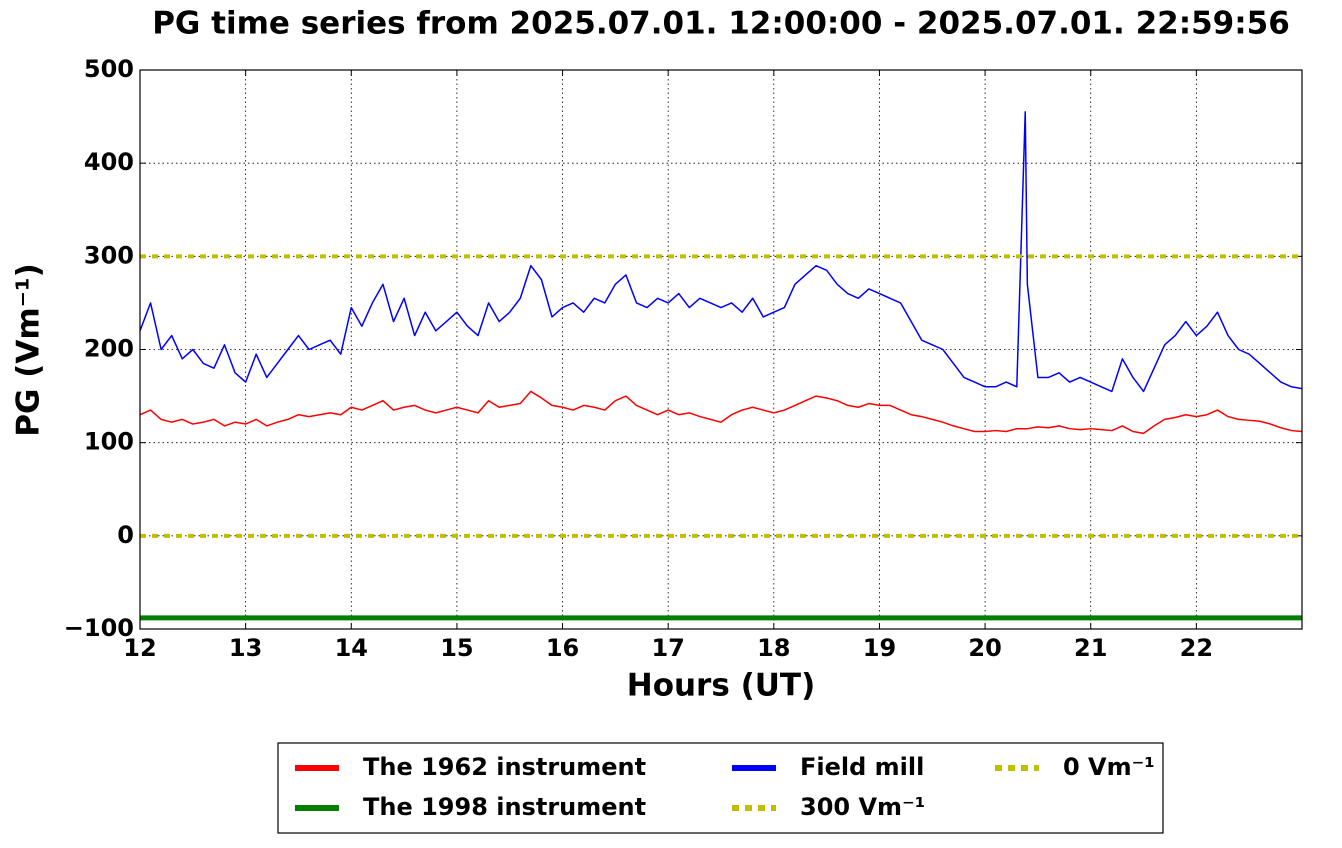 The height and width of the screenshot is (848, 1342). What do you see at coordinates (351, 648) in the screenshot?
I see `x-tick-label: 14` at bounding box center [351, 648].